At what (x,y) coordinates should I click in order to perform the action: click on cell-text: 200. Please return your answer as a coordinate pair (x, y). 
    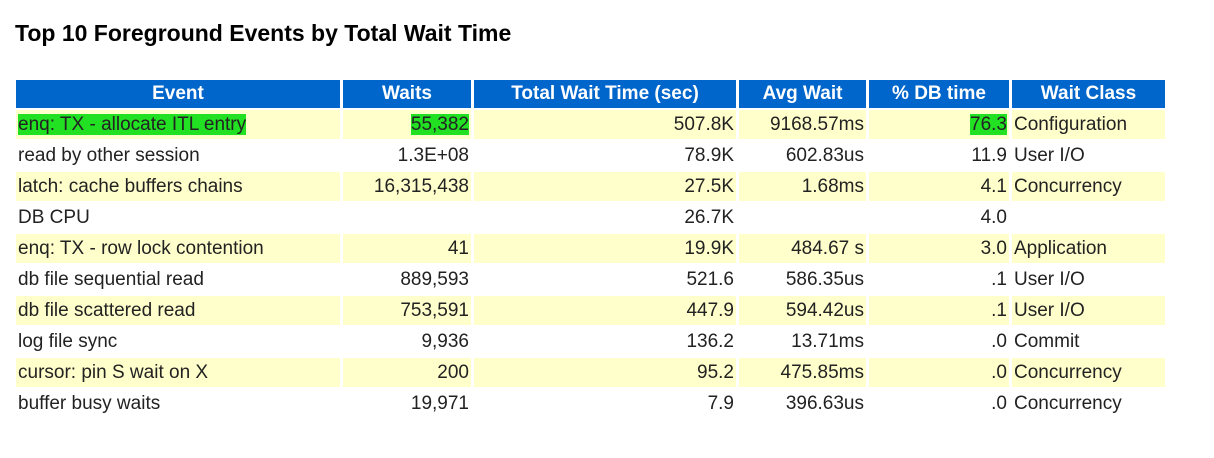
    Looking at the image, I should click on (453, 372).